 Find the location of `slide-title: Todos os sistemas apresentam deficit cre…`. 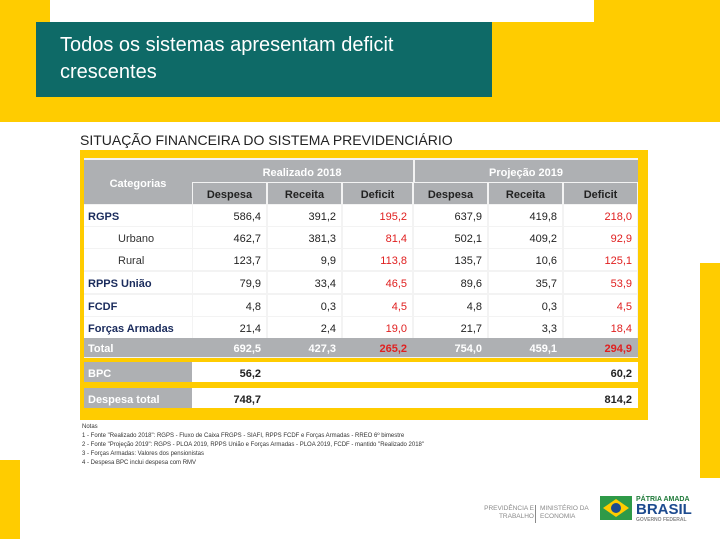

slide-title: Todos os sistemas apresentam deficit cre… is located at coordinates (227, 58).